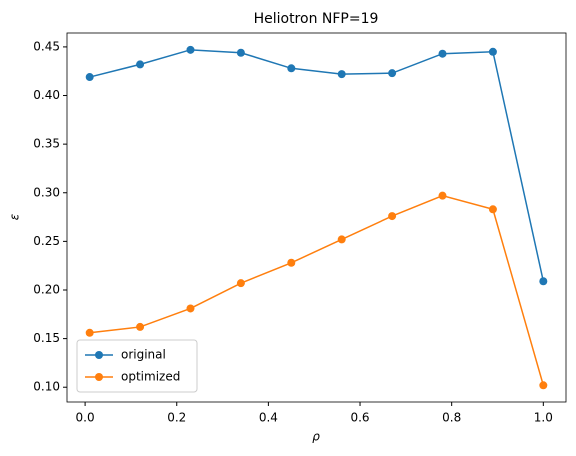  Describe the element at coordinates (137, 366) in the screenshot. I see `legend-box` at that location.